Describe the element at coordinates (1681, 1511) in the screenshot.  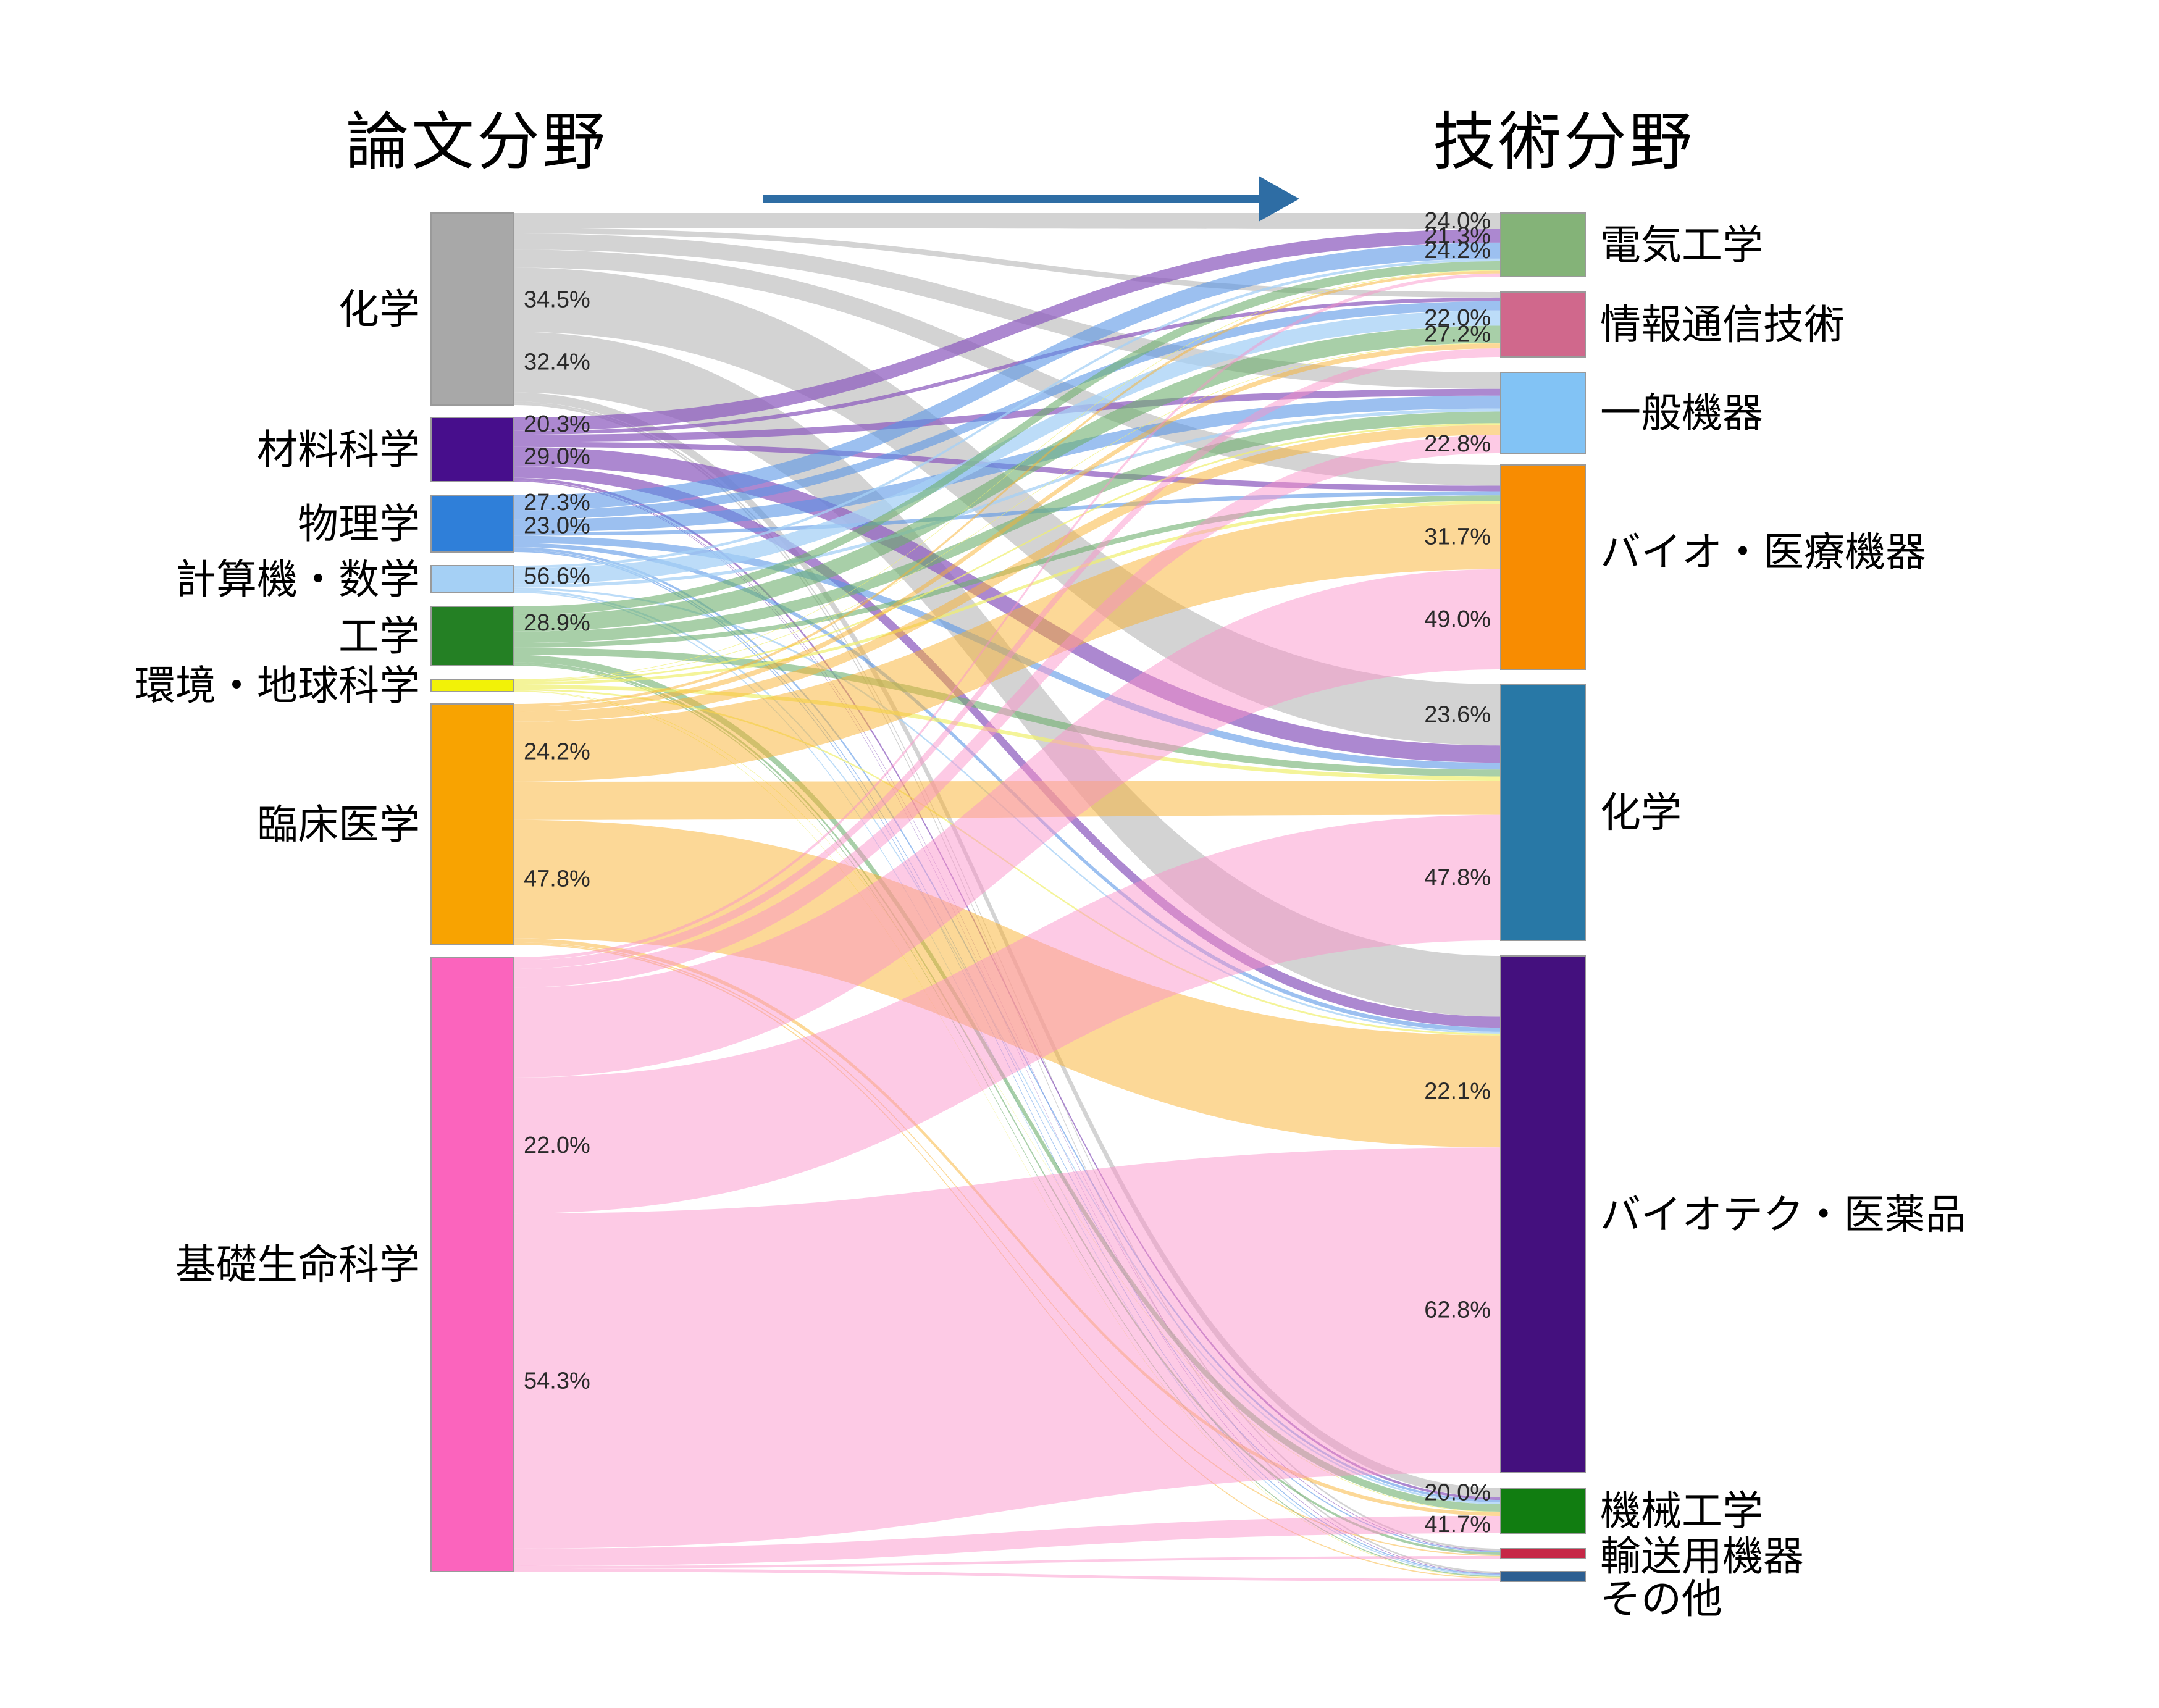
I see `right-node-label-6: 機械工学` at that location.